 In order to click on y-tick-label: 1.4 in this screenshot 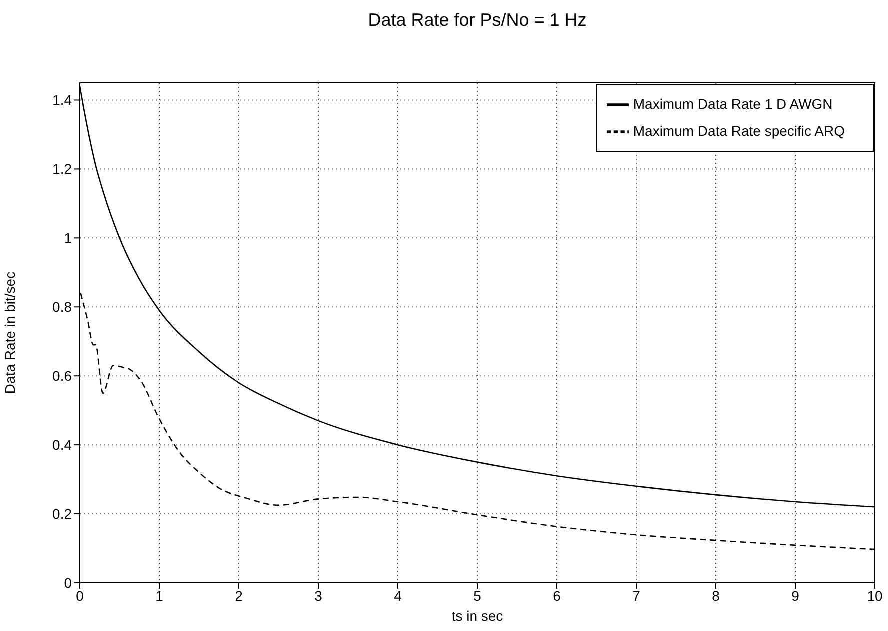, I will do `click(62, 100)`.